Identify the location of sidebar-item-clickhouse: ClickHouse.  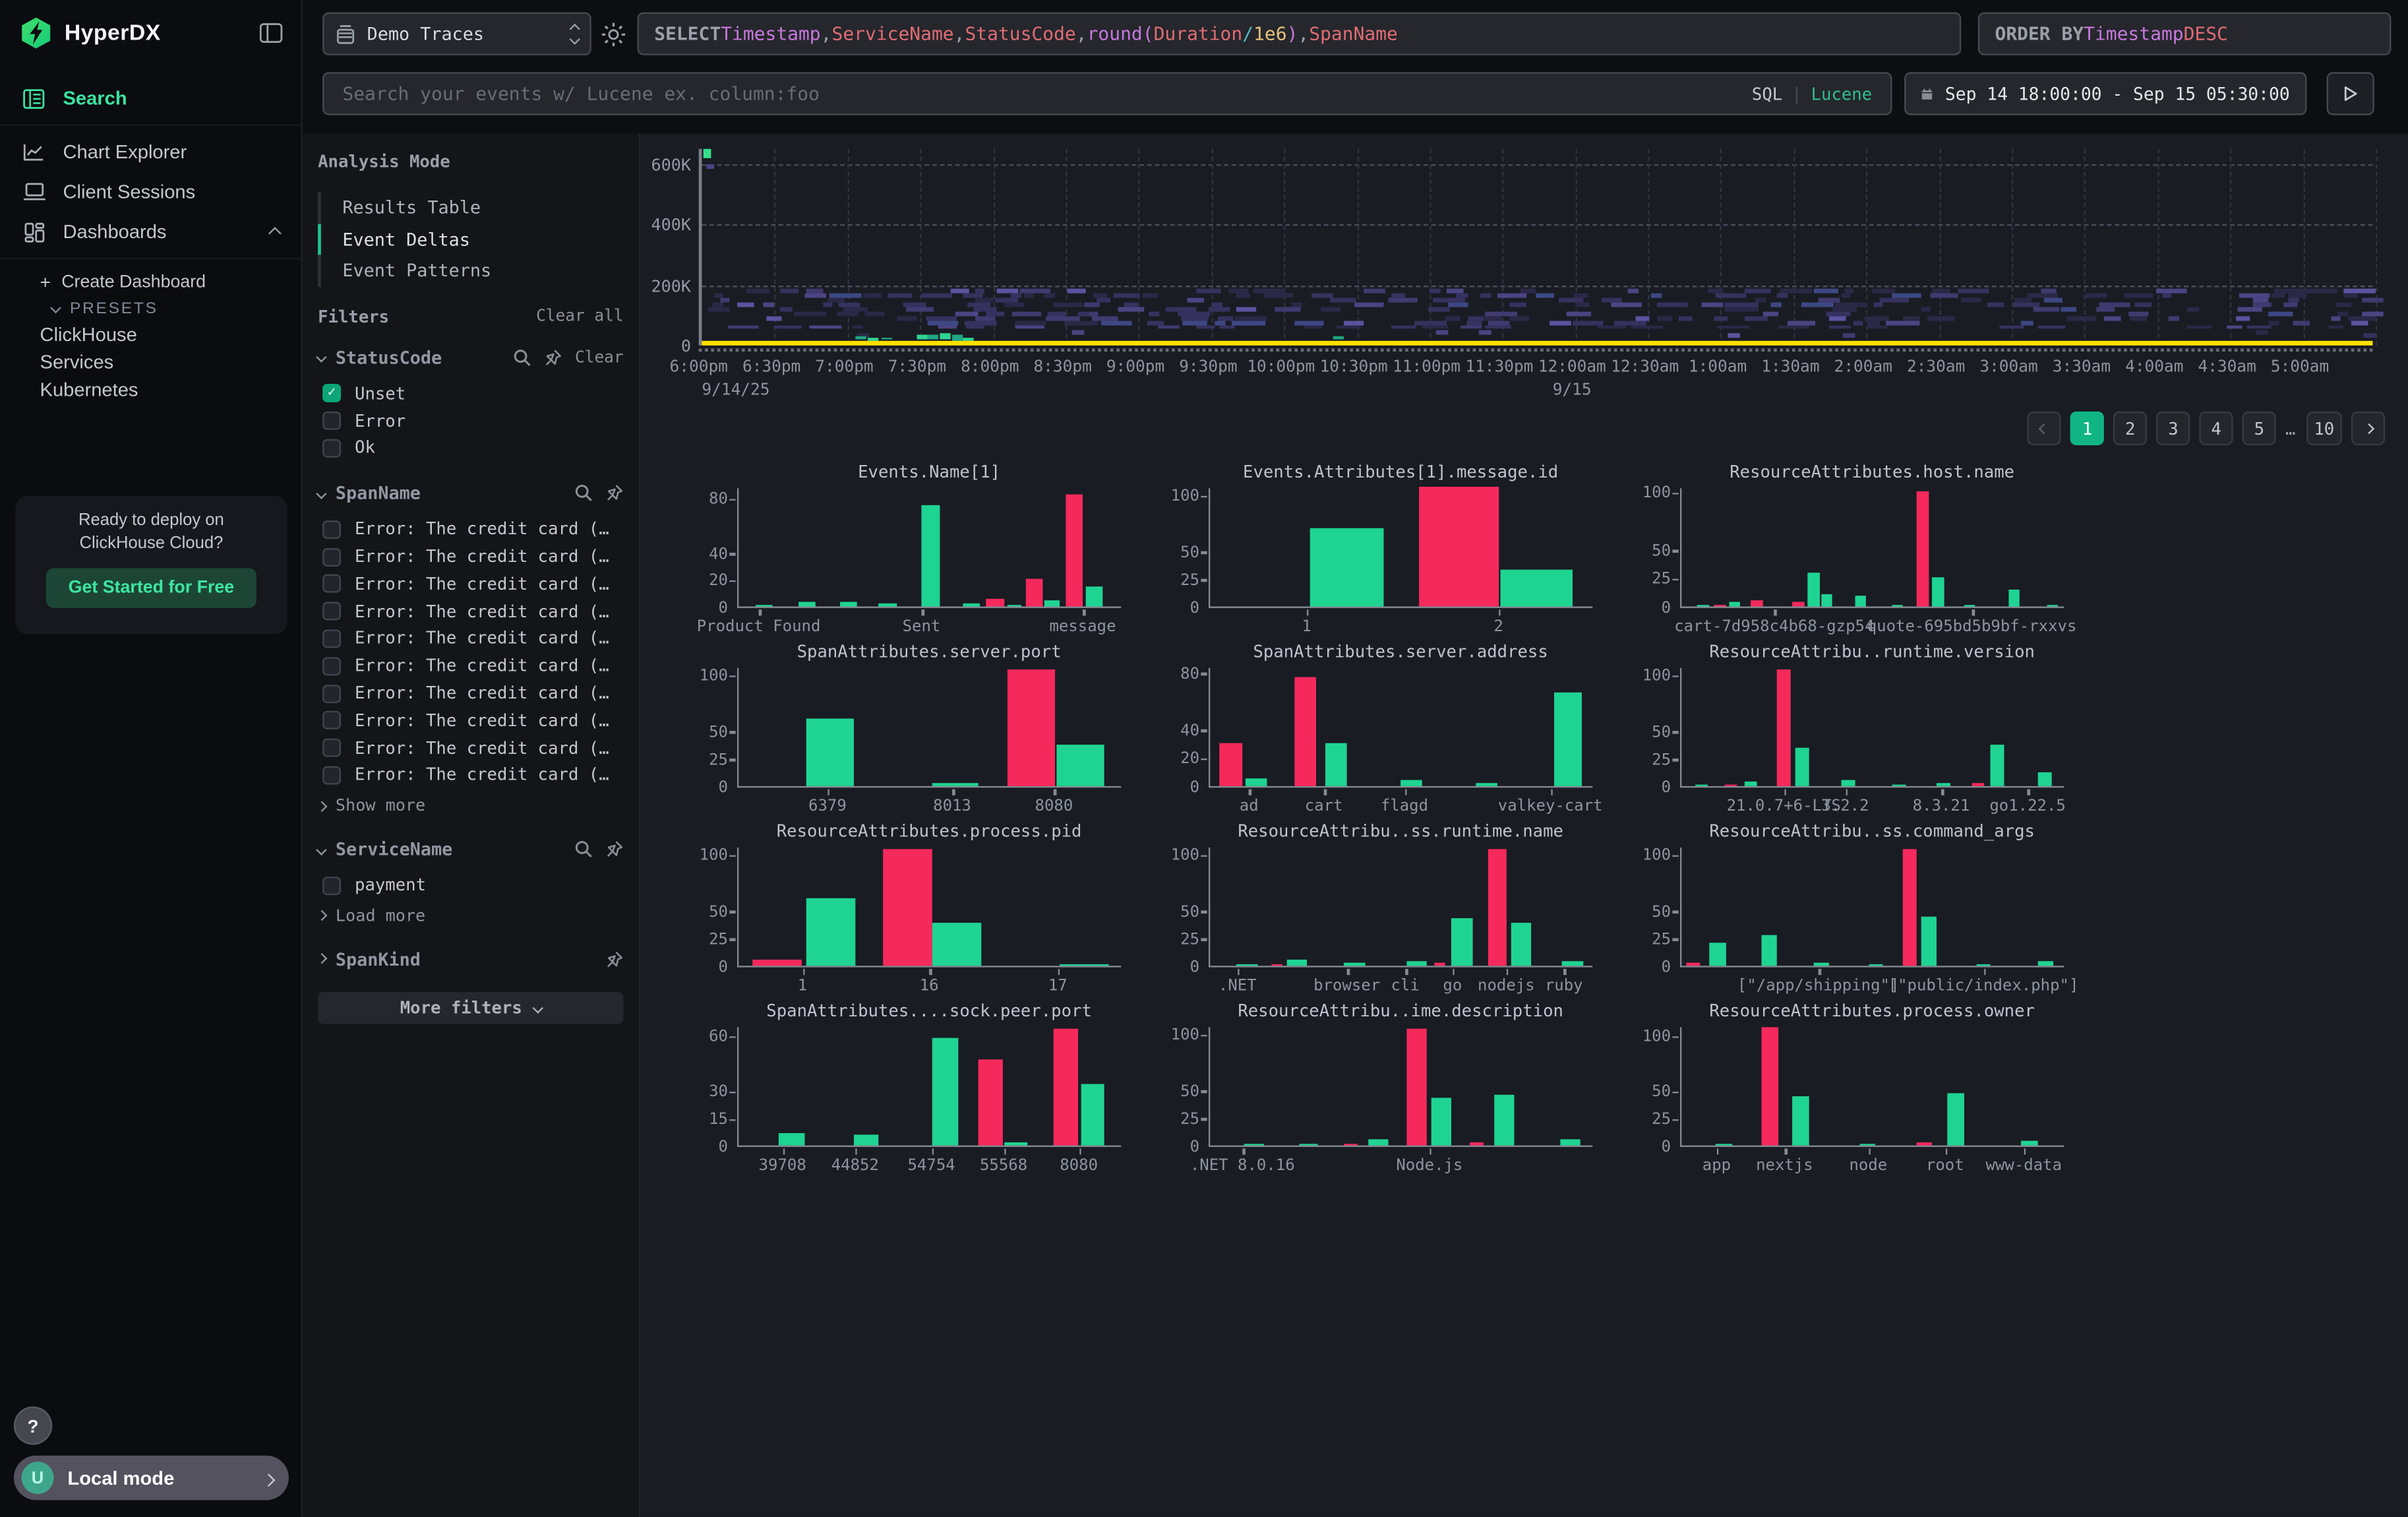
(89, 335).